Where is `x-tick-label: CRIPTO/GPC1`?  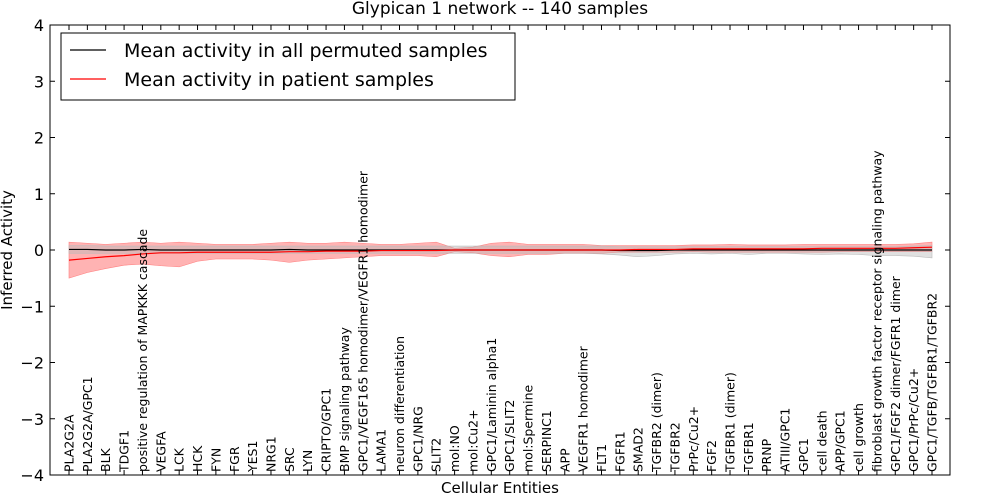 x-tick-label: CRIPTO/GPC1 is located at coordinates (326, 430).